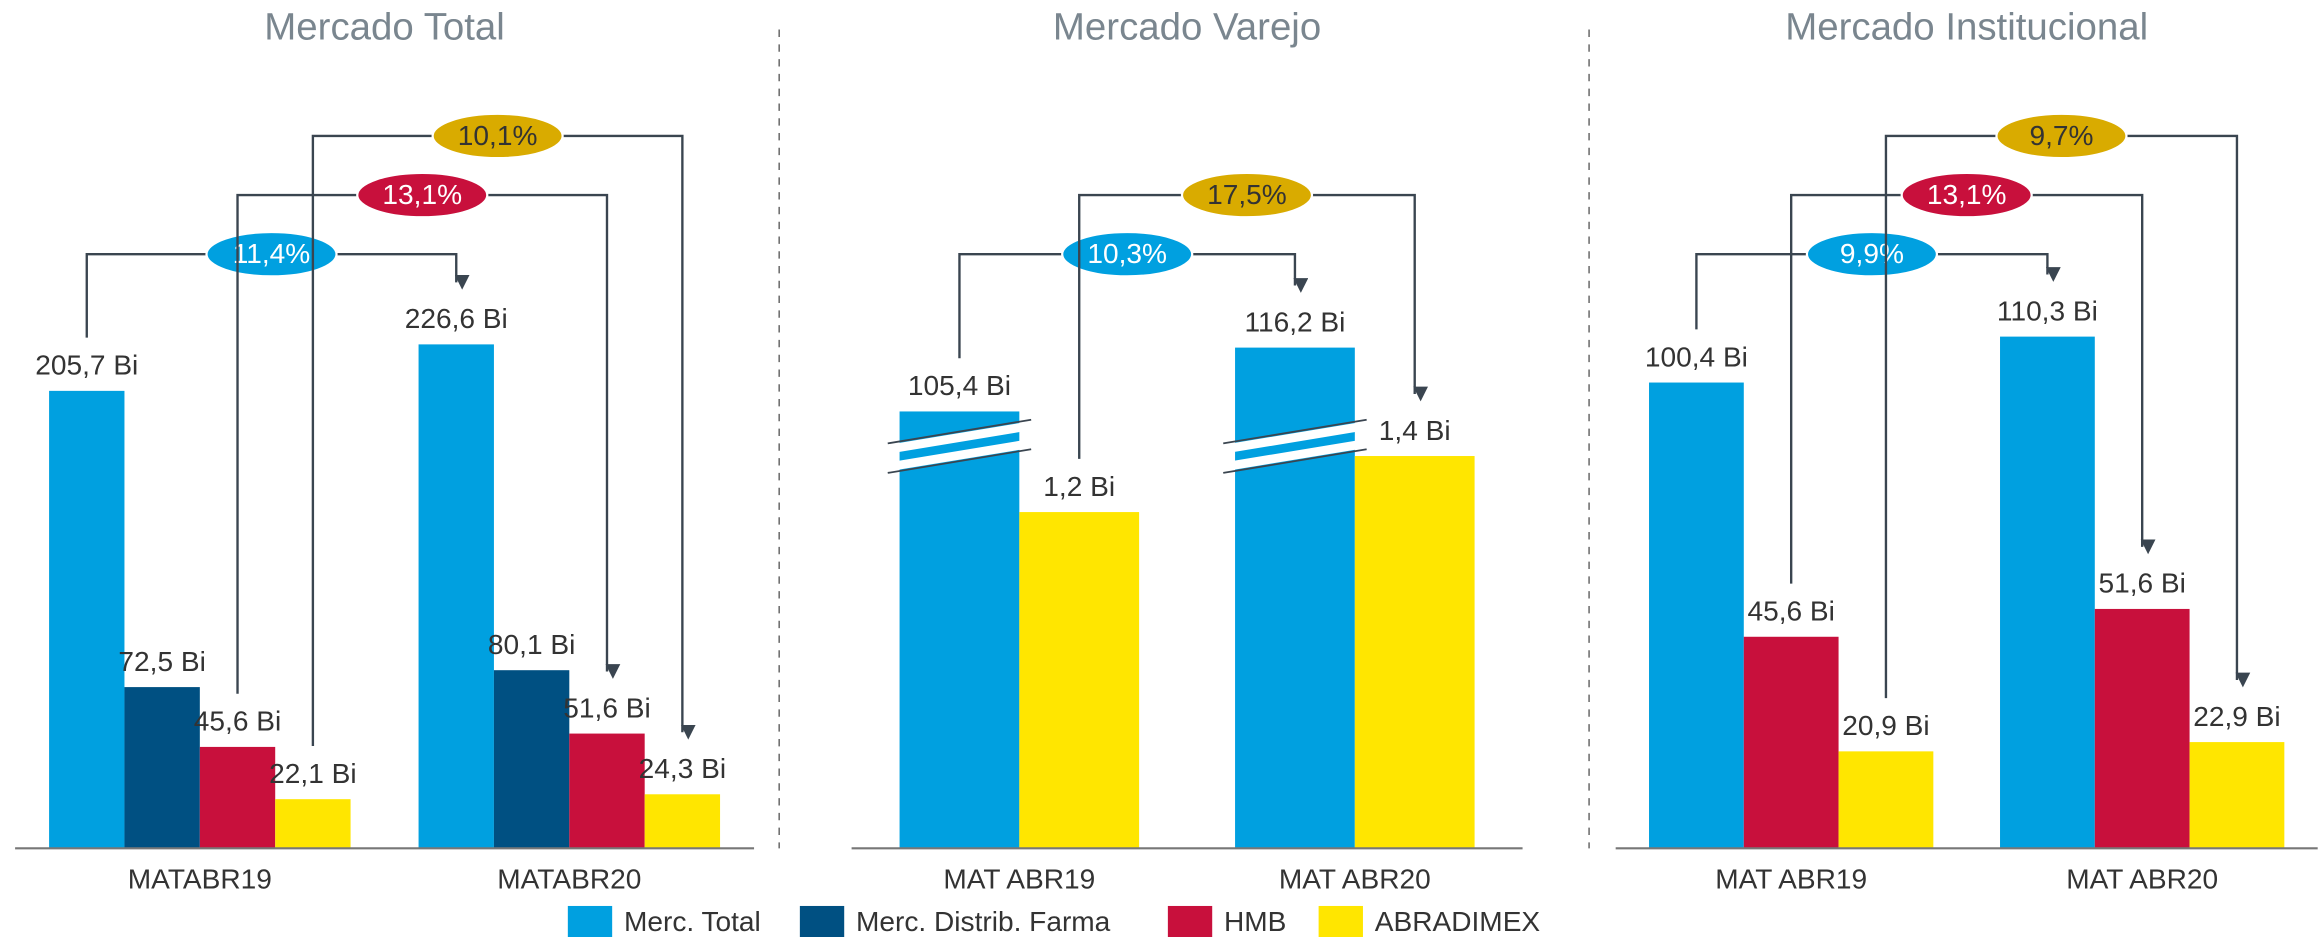 The height and width of the screenshot is (937, 2318). Describe the element at coordinates (1966, 27) in the screenshot. I see `panel-title: Mercado Institucional` at that location.